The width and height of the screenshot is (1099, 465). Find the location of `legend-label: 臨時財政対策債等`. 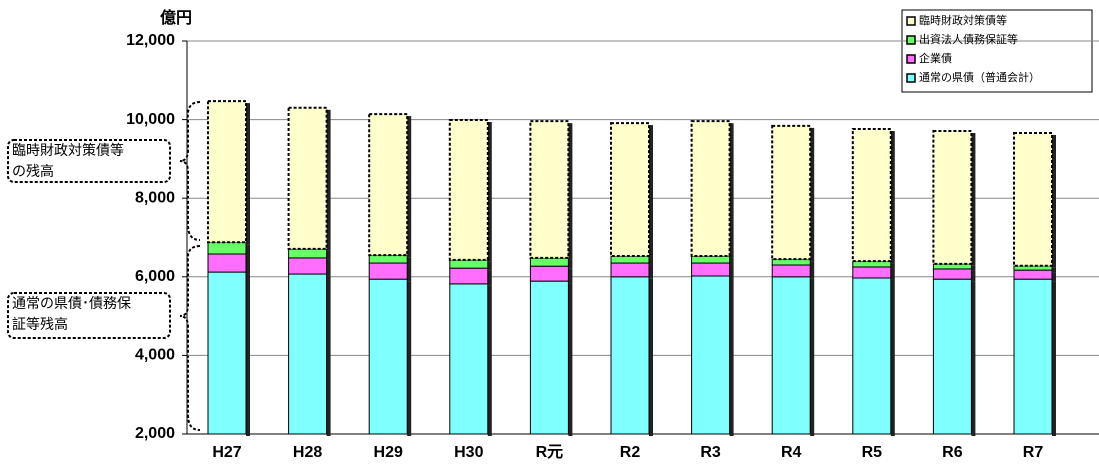

legend-label: 臨時財政対策債等 is located at coordinates (963, 20).